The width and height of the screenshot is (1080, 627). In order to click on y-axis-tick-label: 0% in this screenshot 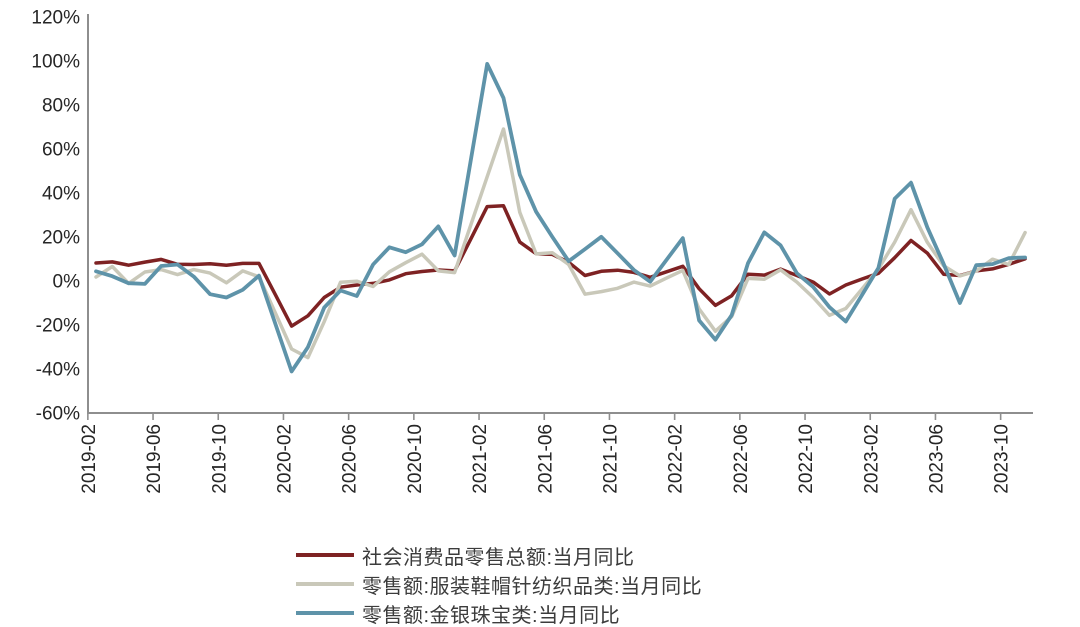, I will do `click(67, 282)`.